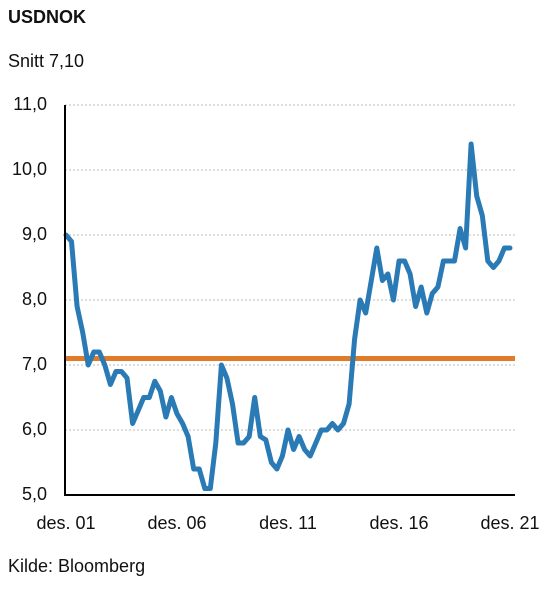 Image resolution: width=557 pixels, height=590 pixels. I want to click on chart-title: USDNOK, so click(47, 17).